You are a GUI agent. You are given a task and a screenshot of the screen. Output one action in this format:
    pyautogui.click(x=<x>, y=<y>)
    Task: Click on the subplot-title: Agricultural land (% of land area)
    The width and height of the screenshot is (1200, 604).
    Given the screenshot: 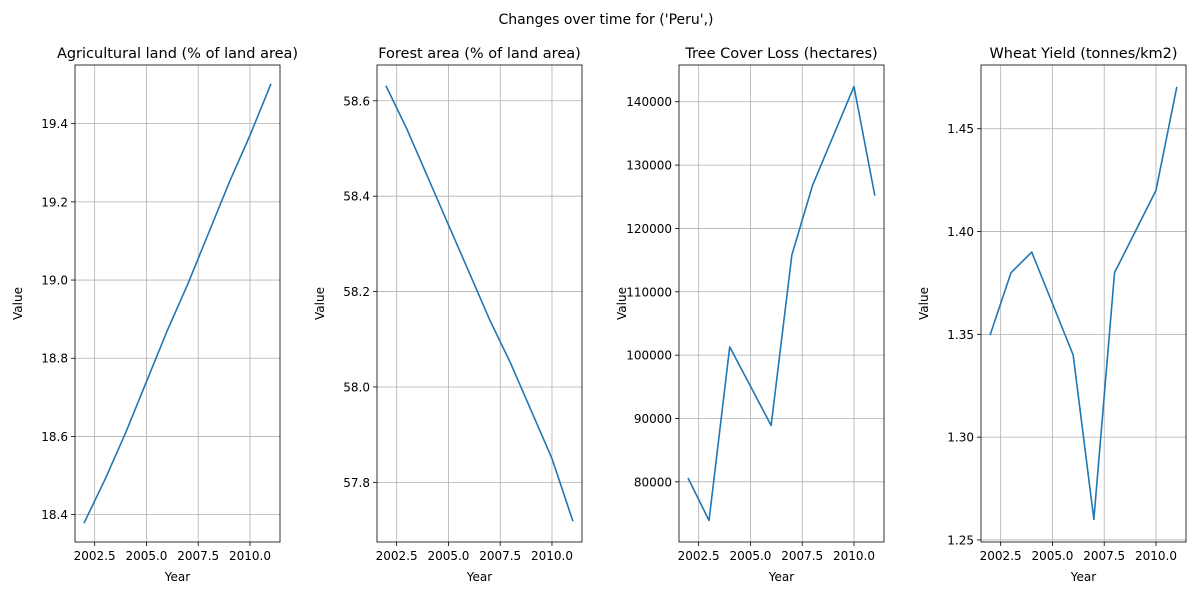 What is the action you would take?
    pyautogui.click(x=177, y=54)
    